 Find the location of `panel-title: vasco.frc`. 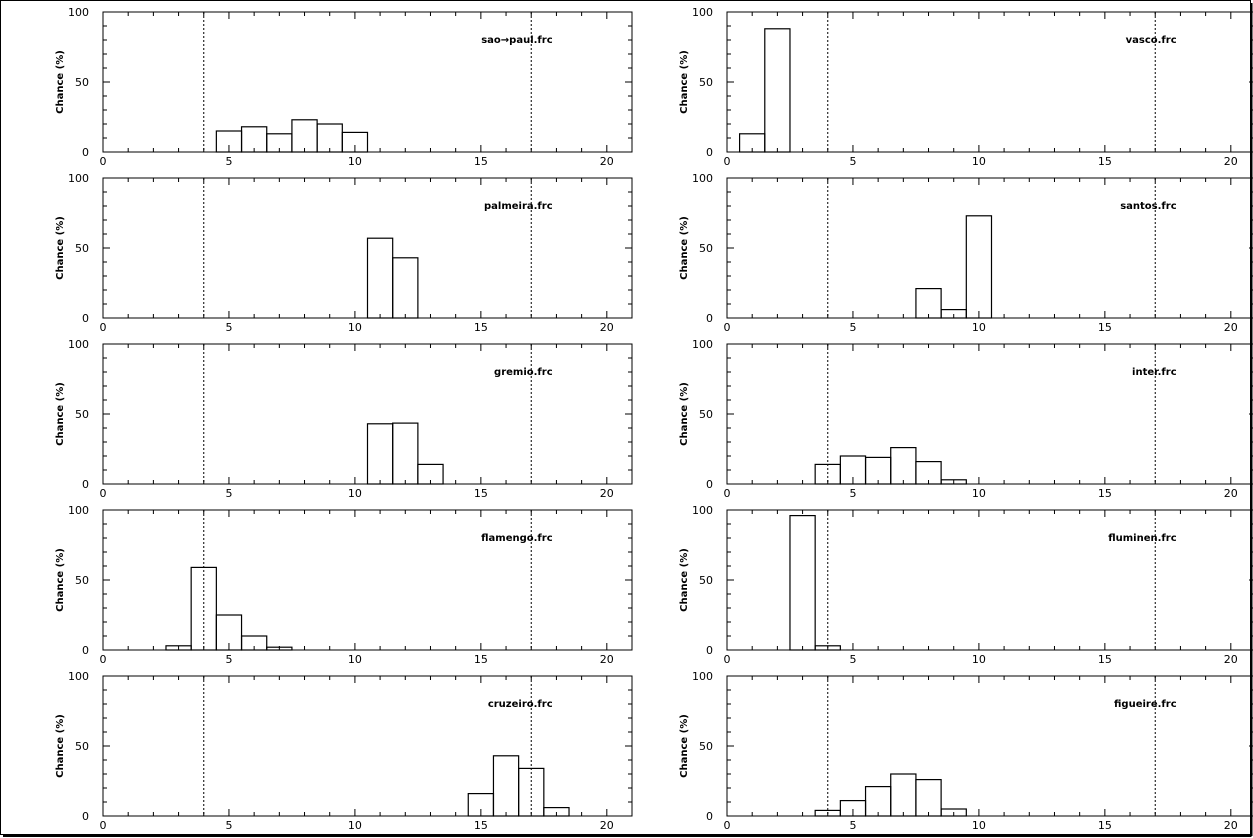

panel-title: vasco.frc is located at coordinates (1151, 40).